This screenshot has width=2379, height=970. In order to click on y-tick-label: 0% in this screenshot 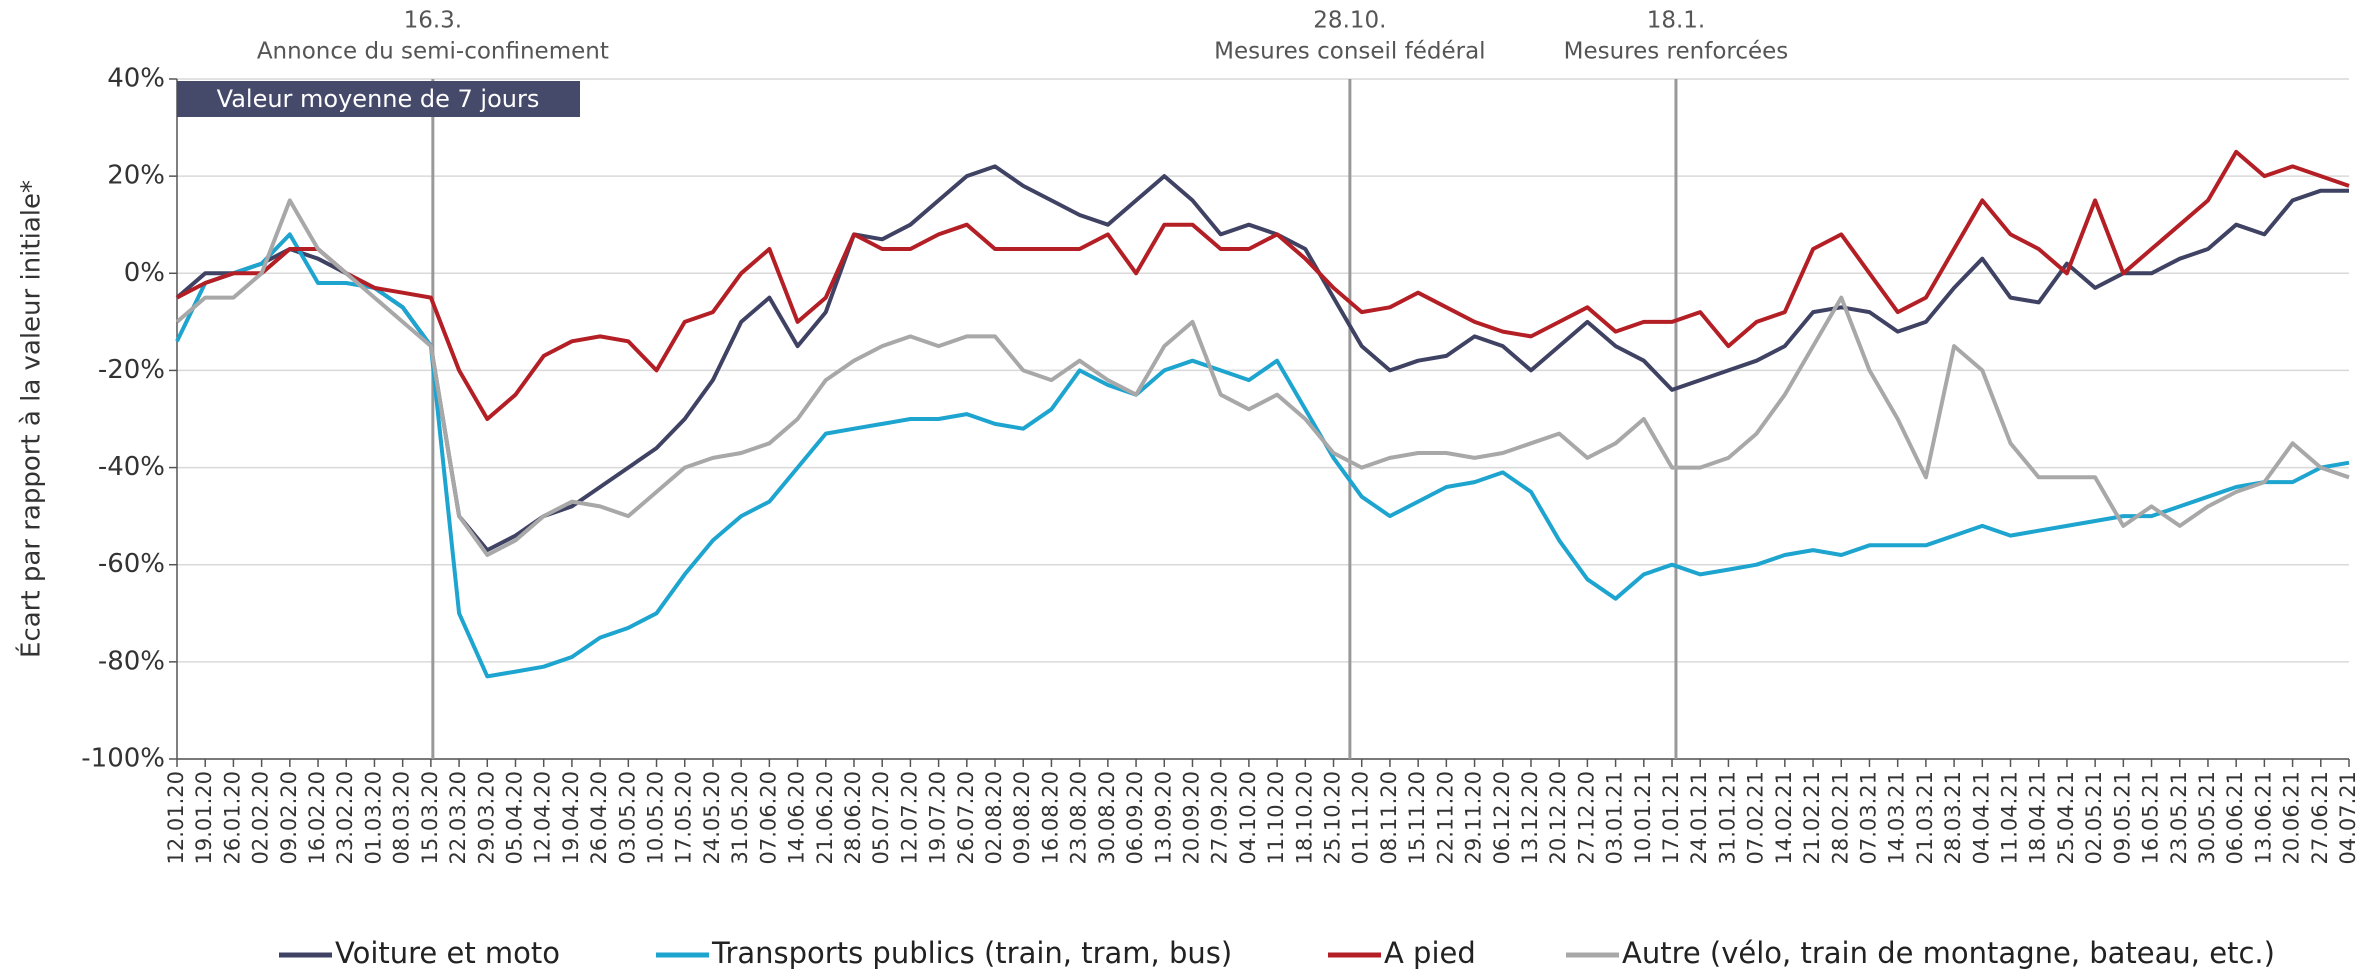, I will do `click(144, 273)`.